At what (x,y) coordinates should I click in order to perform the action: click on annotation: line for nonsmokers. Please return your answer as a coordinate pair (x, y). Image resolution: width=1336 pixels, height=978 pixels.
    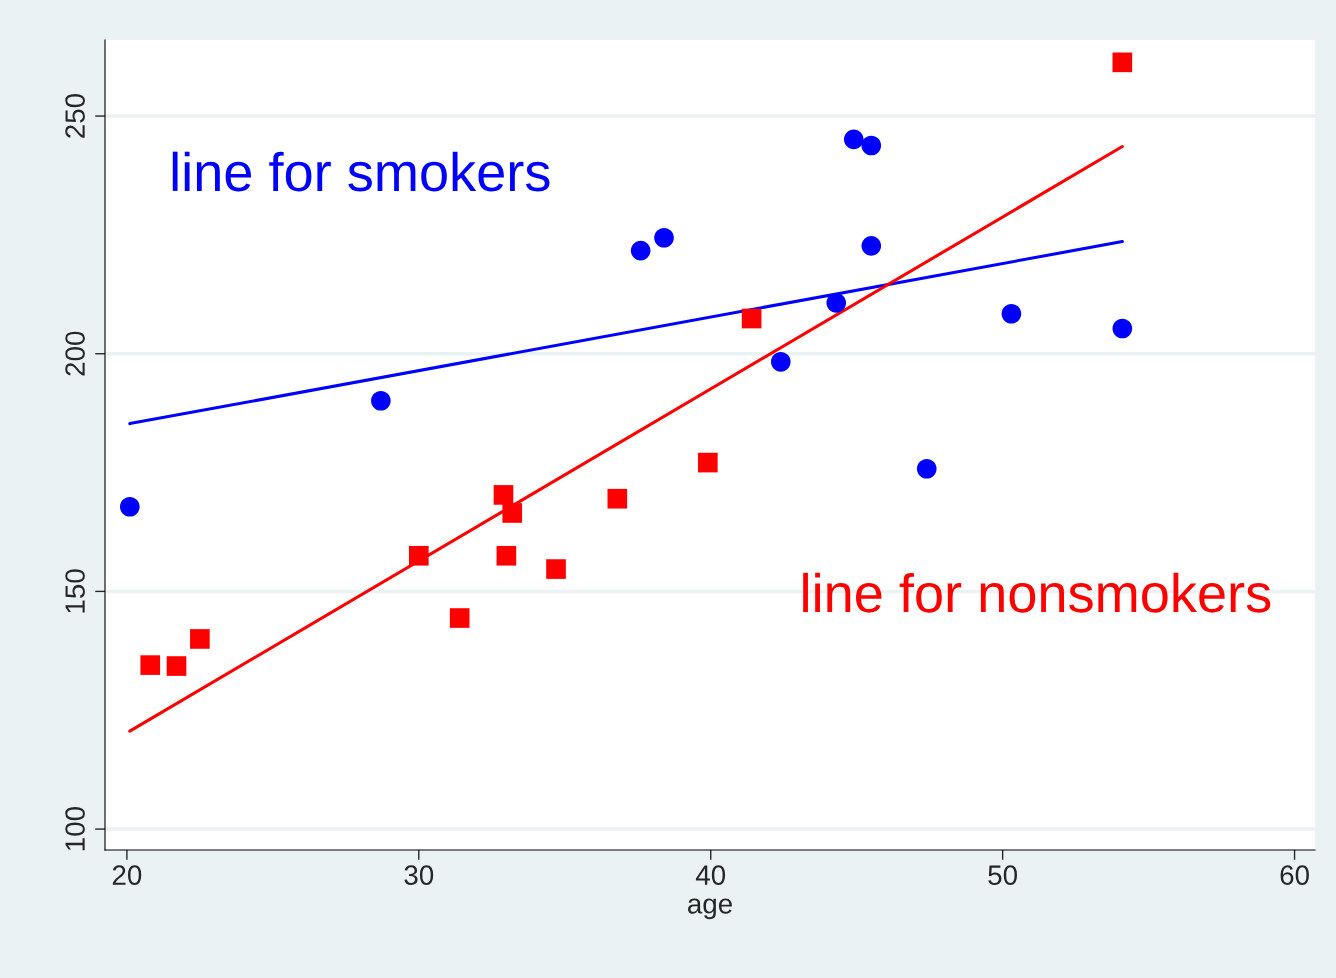
    Looking at the image, I should click on (1037, 592).